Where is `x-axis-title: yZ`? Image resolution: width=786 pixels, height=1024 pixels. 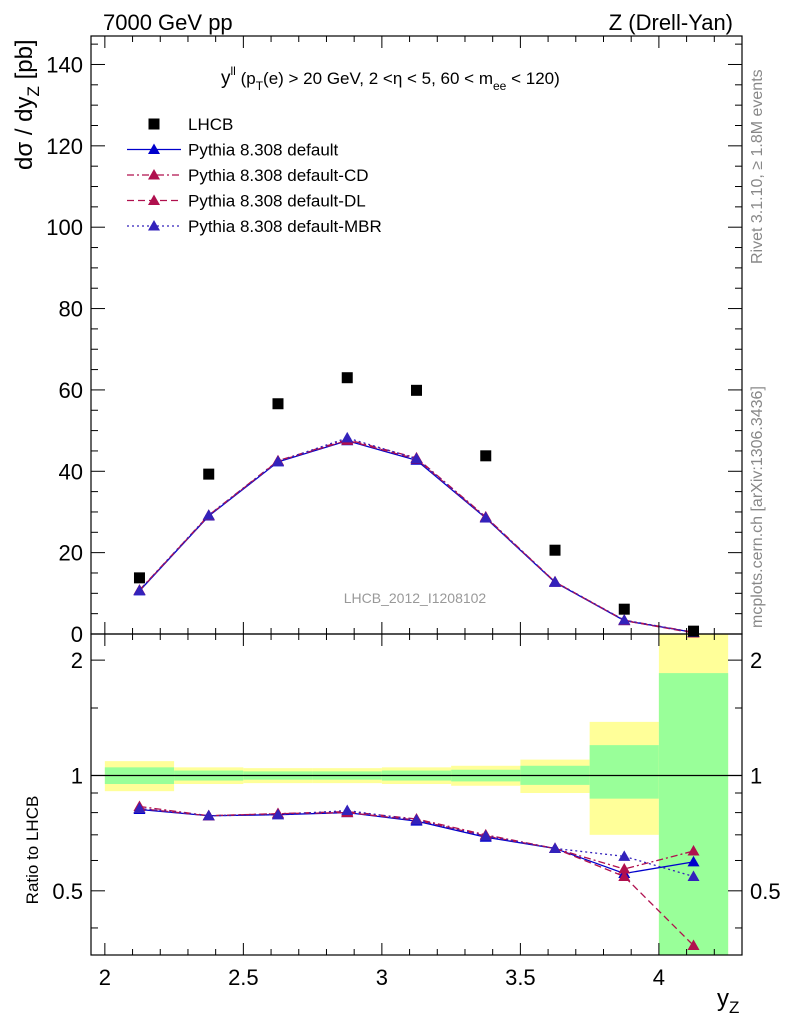 x-axis-title: yZ is located at coordinates (728, 1001).